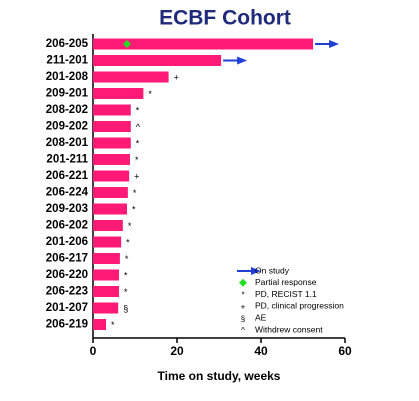  What do you see at coordinates (286, 294) in the screenshot?
I see `legend-label: PD, RECIST 1.1` at bounding box center [286, 294].